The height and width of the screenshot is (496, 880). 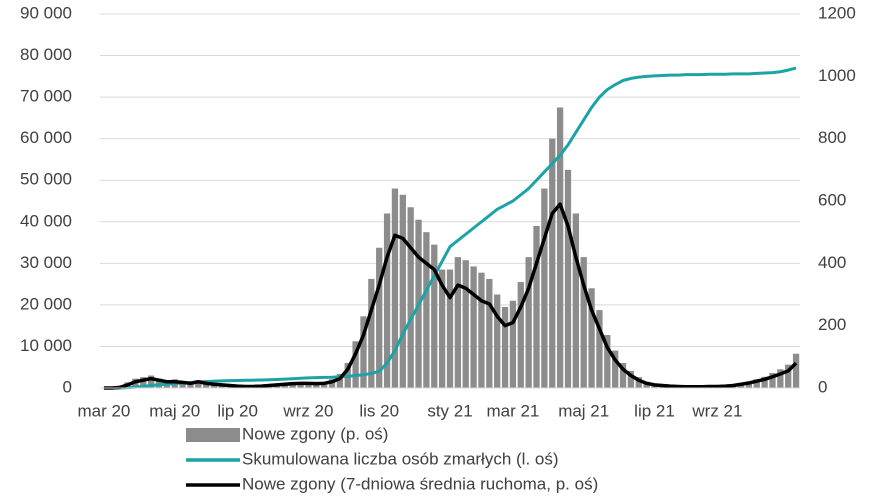 I want to click on y2-tick-label: 0, so click(x=822, y=386).